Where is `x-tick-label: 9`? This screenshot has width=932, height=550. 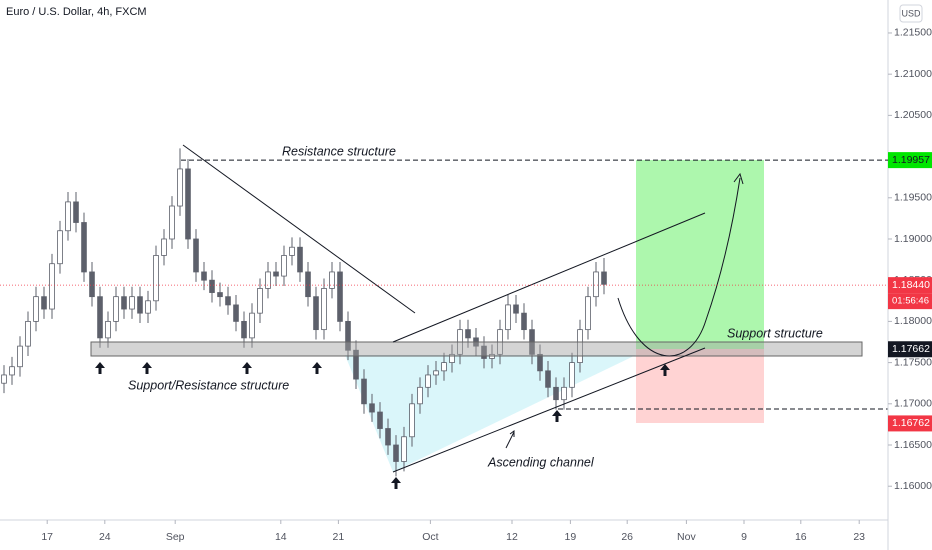
x-tick-label: 9 is located at coordinates (744, 537).